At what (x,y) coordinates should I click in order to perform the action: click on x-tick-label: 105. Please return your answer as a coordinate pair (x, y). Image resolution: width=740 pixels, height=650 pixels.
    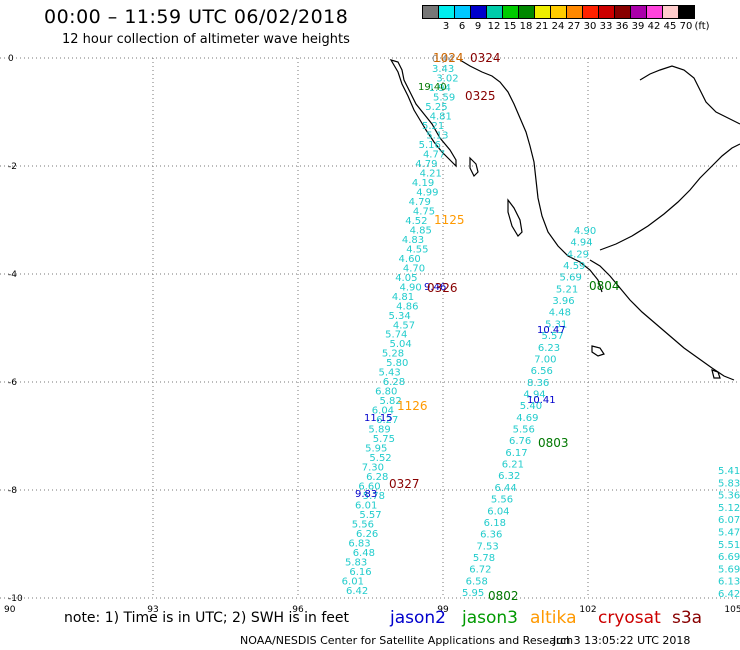
    Looking at the image, I should click on (732, 610).